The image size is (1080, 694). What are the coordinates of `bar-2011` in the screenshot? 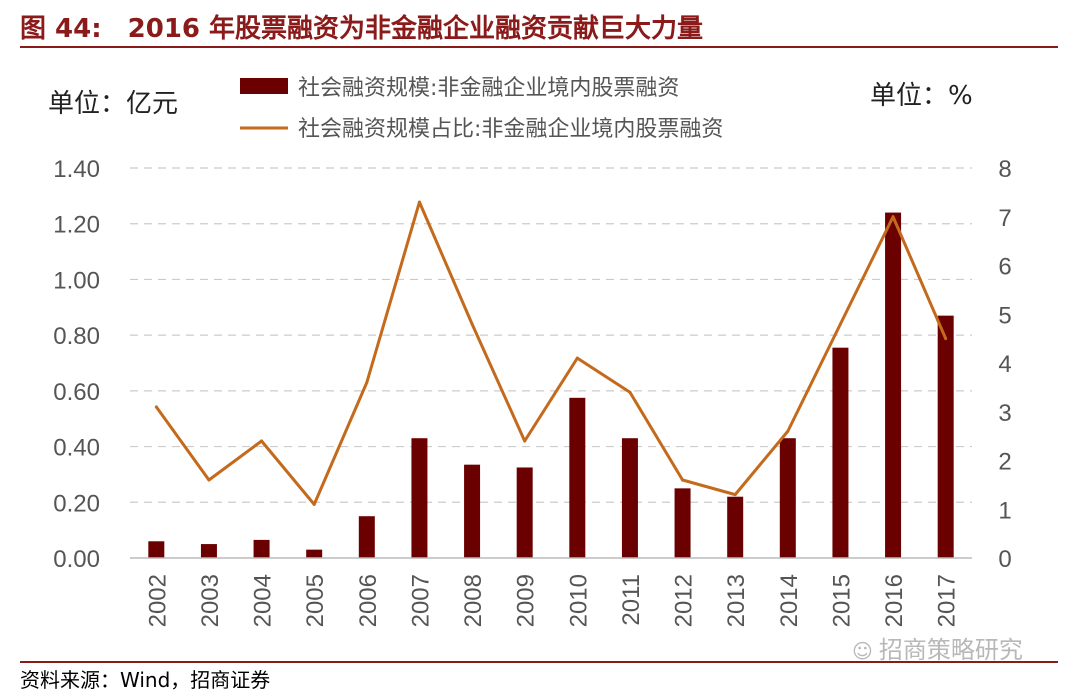 It's located at (629, 498).